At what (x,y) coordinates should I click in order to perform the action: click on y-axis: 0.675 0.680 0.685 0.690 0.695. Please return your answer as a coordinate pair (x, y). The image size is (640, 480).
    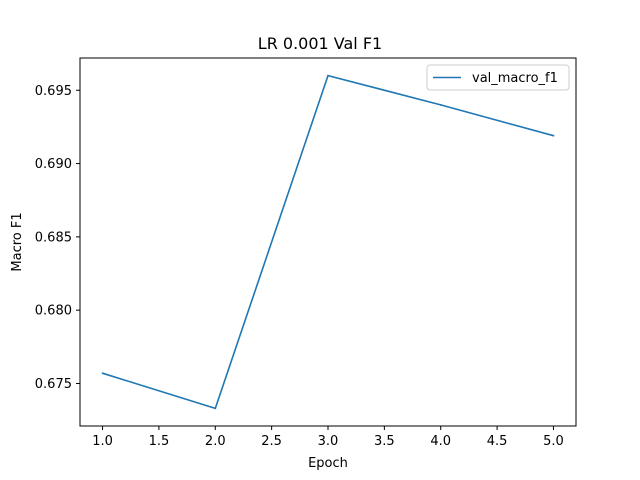
    Looking at the image, I should click on (57, 238).